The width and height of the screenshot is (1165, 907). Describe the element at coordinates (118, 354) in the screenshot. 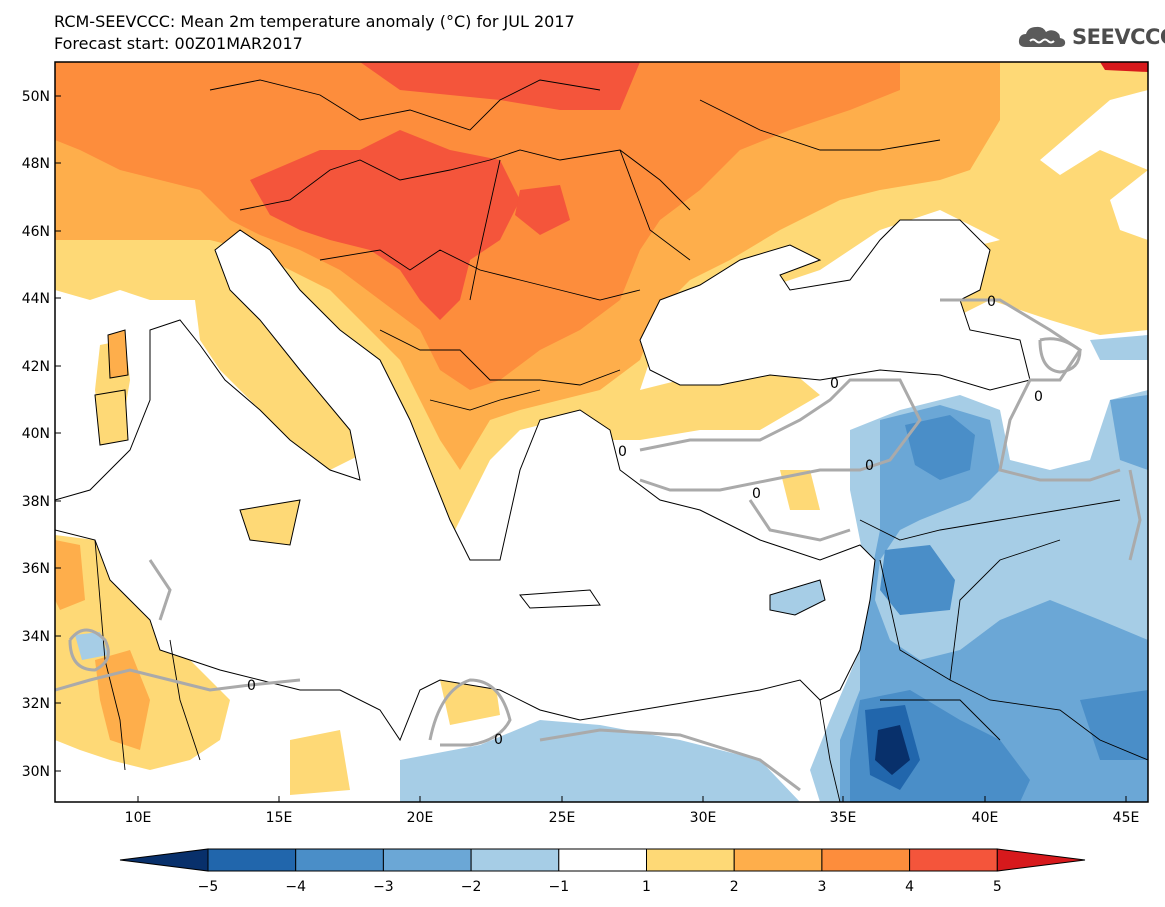

I see `corsica` at that location.